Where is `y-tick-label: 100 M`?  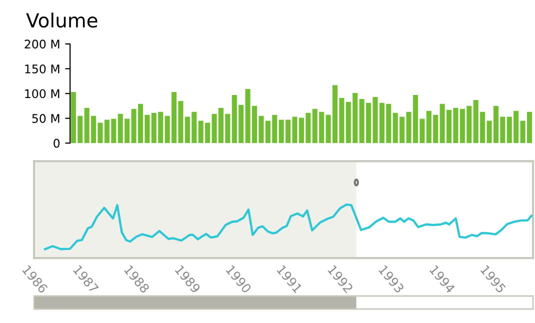 y-tick-label: 100 M is located at coordinates (42, 93).